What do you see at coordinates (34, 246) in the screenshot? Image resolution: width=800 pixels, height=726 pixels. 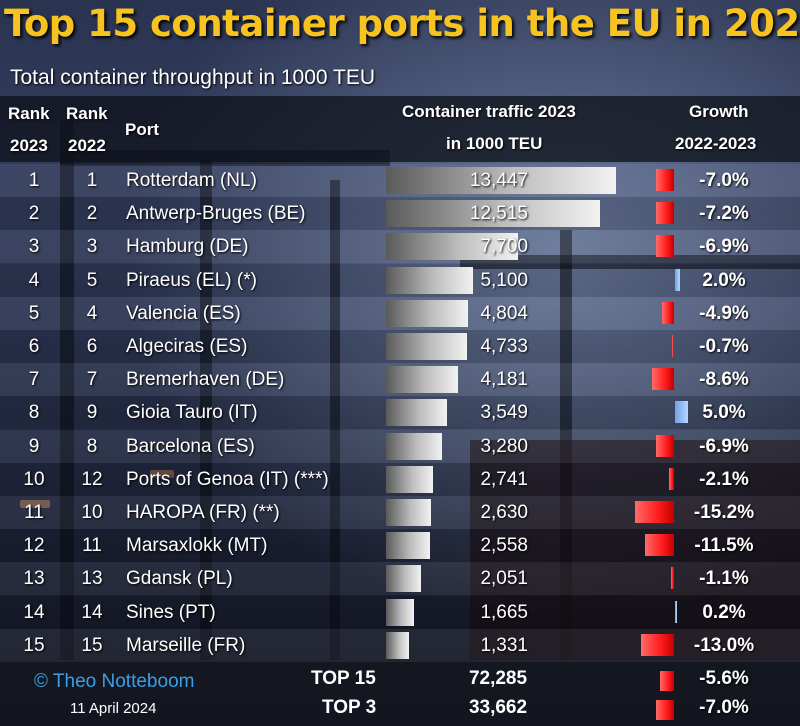 I see `rank-2023: 3` at bounding box center [34, 246].